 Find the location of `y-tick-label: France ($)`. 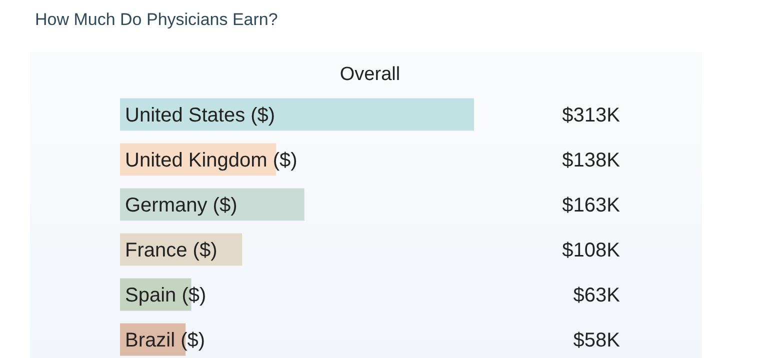

y-tick-label: France ($) is located at coordinates (171, 251).